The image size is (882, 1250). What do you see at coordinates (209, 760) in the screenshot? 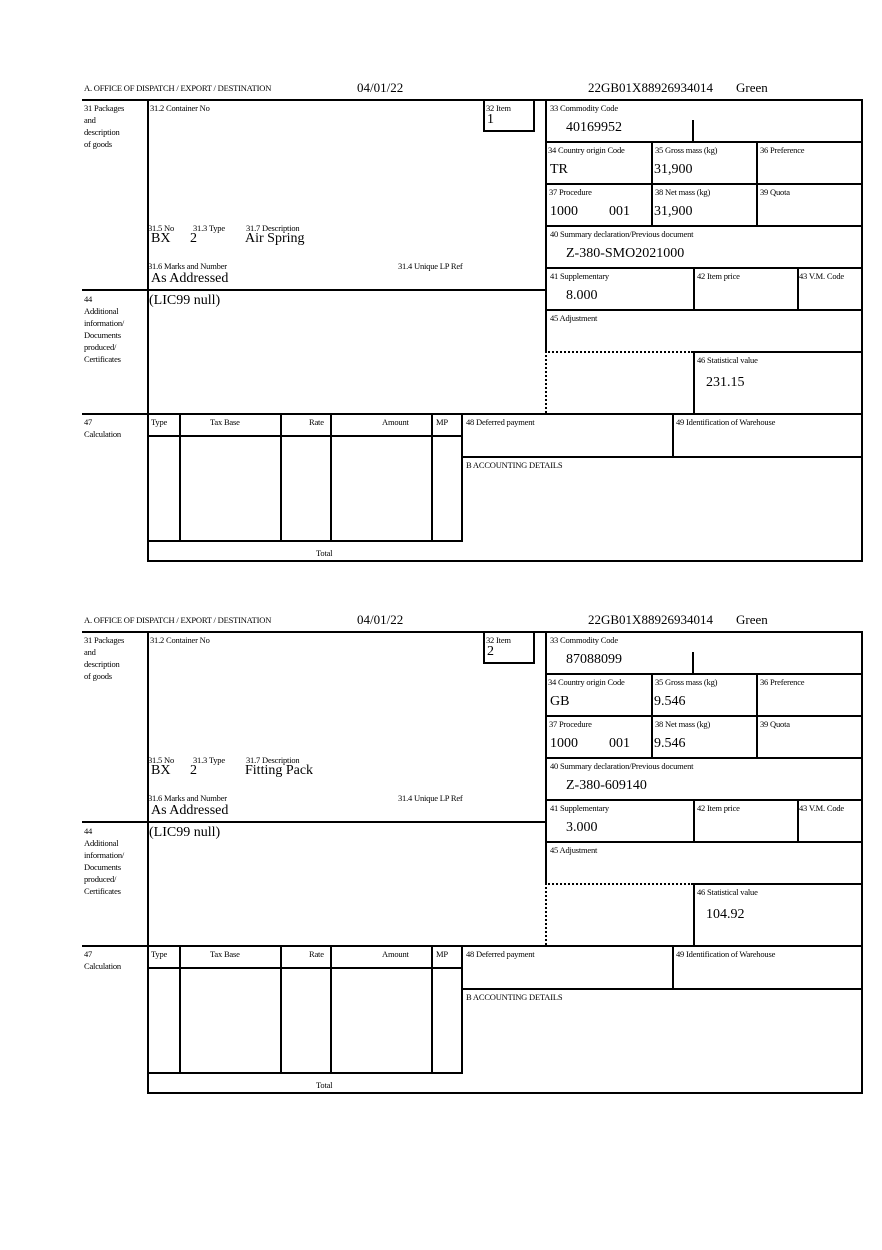
I see `type-label: 31.3 Type` at bounding box center [209, 760].